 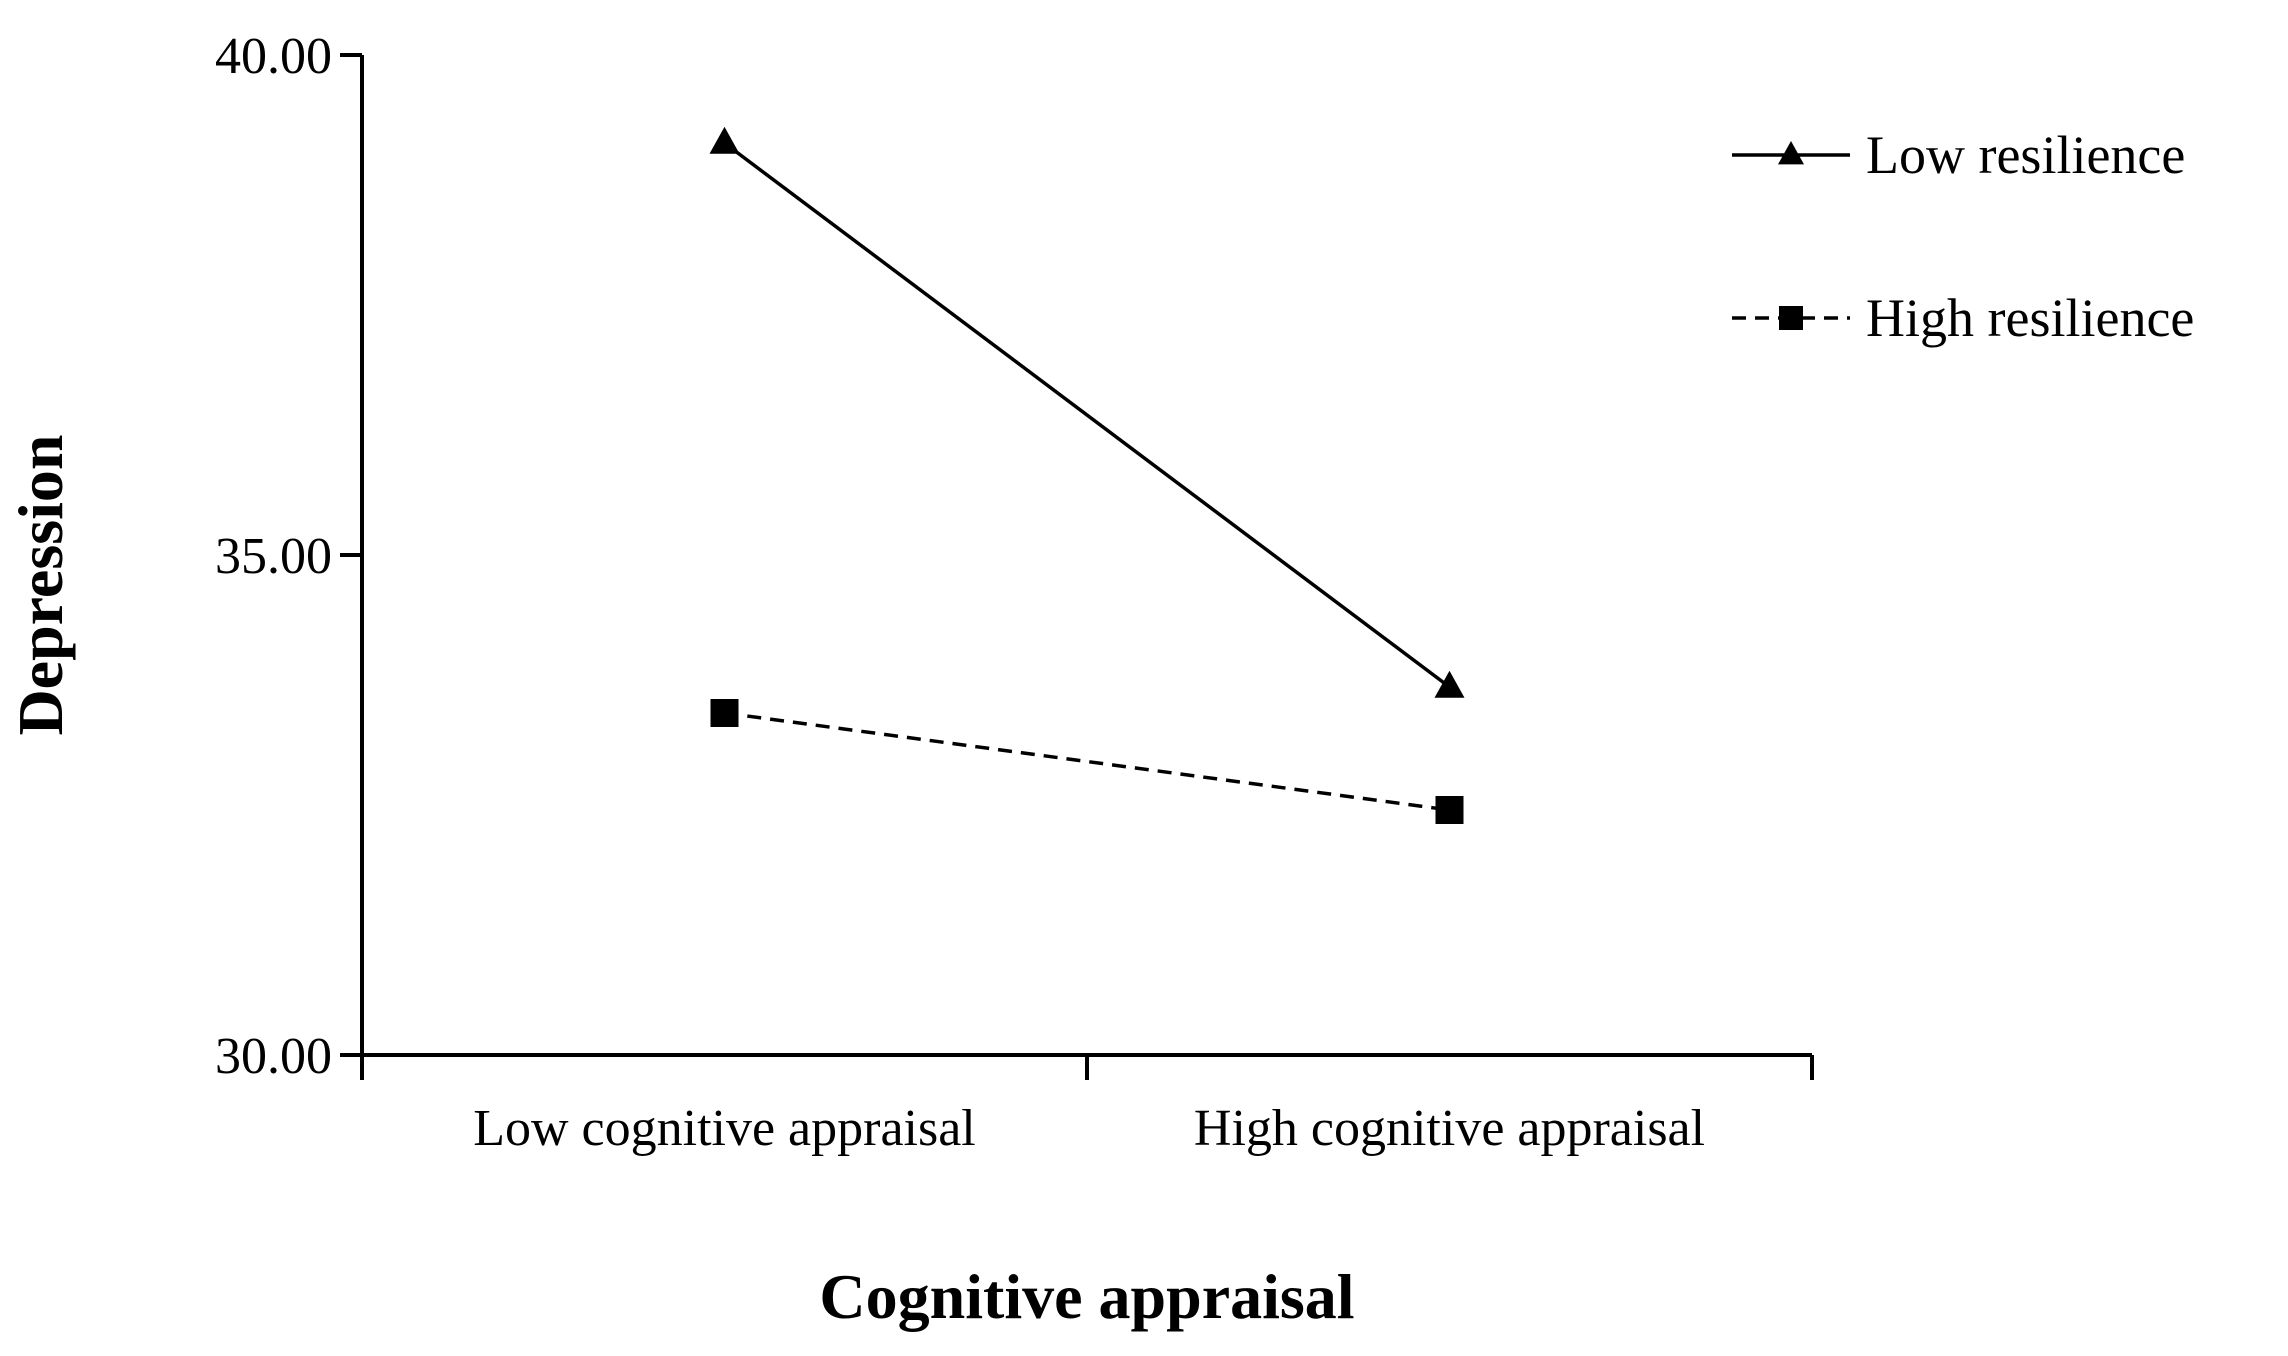 What do you see at coordinates (1791, 152) in the screenshot?
I see `legend-marker-low-resilience` at bounding box center [1791, 152].